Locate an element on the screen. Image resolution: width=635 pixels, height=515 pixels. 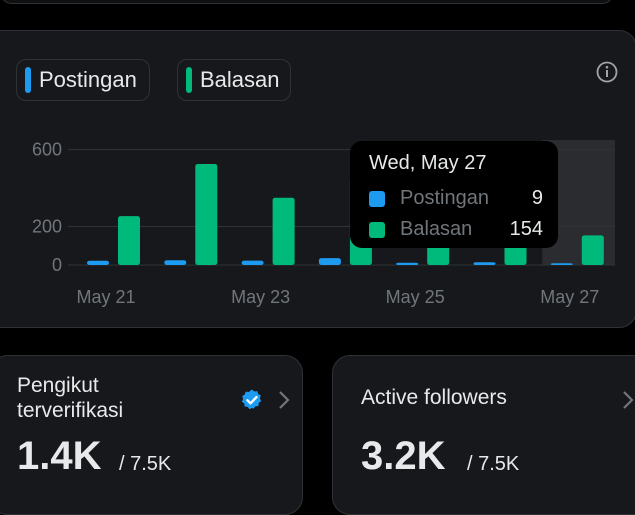
tooltip-posts-swatch is located at coordinates (377, 199).